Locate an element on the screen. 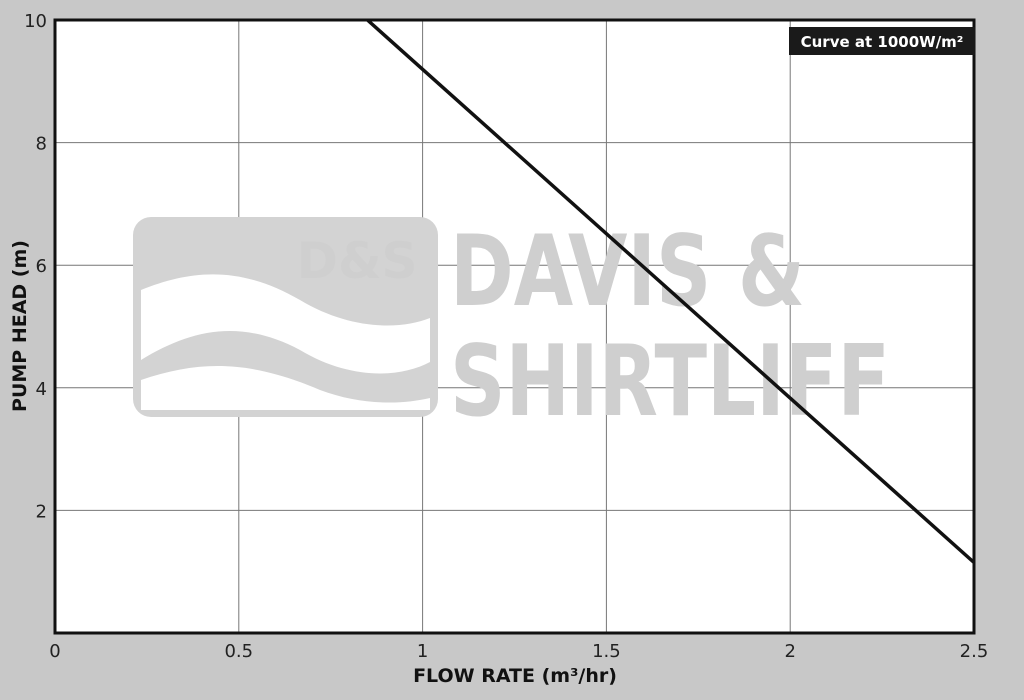 Image resolution: width=1024 pixels, height=700 pixels. y-tick-label: 2 is located at coordinates (41, 511).